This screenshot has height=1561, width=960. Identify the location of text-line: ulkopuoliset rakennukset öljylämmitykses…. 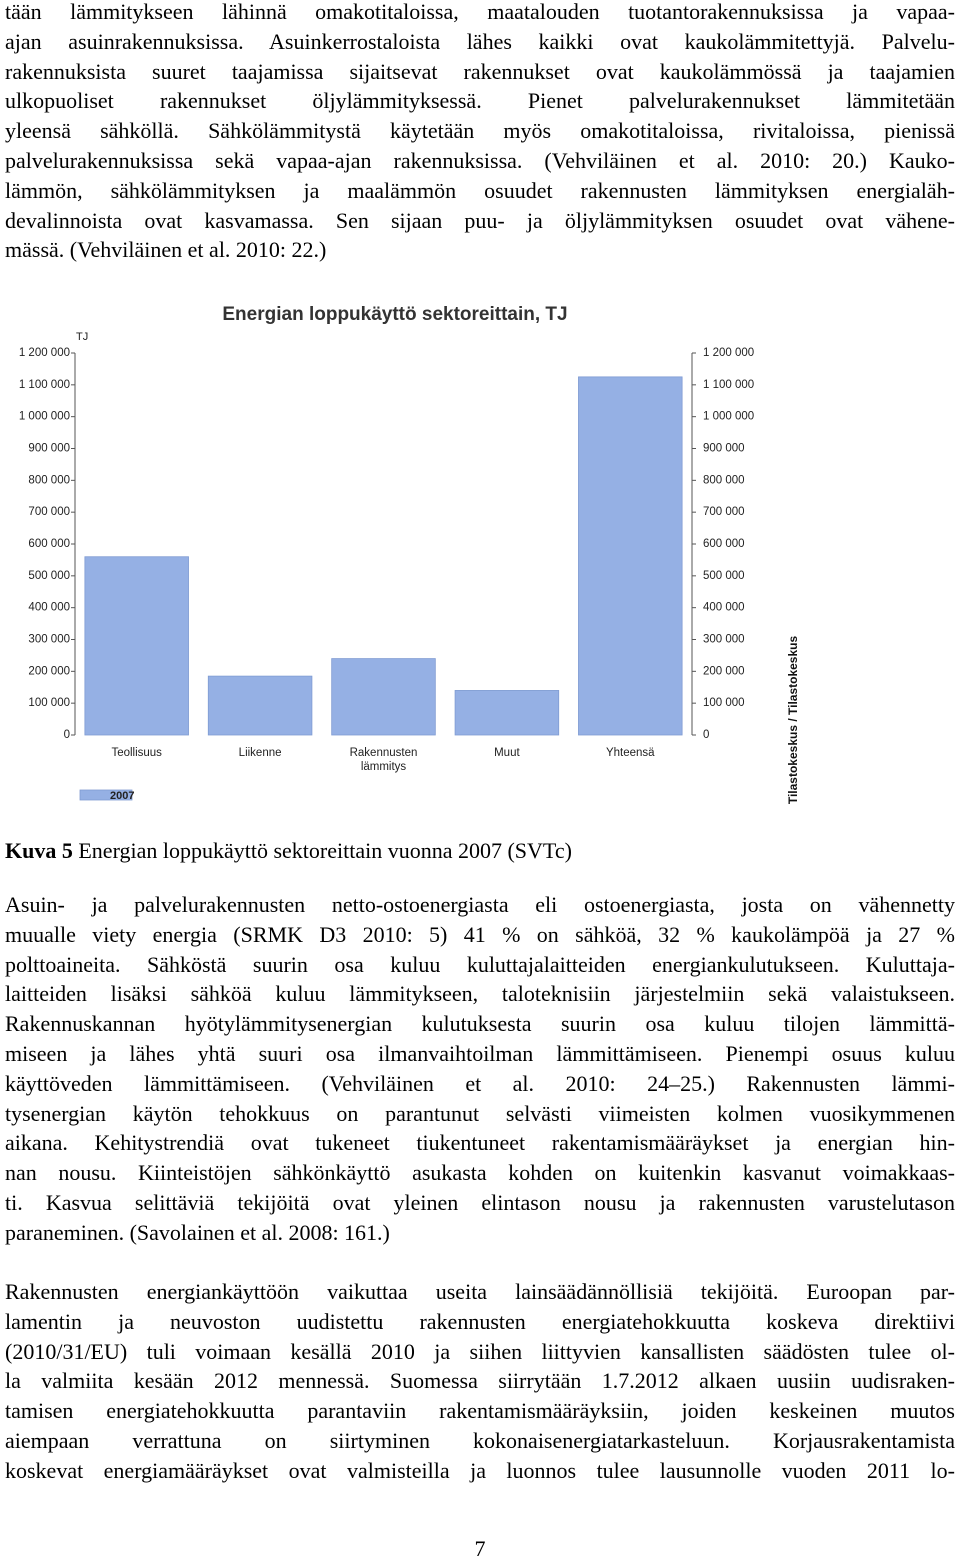
(480, 101).